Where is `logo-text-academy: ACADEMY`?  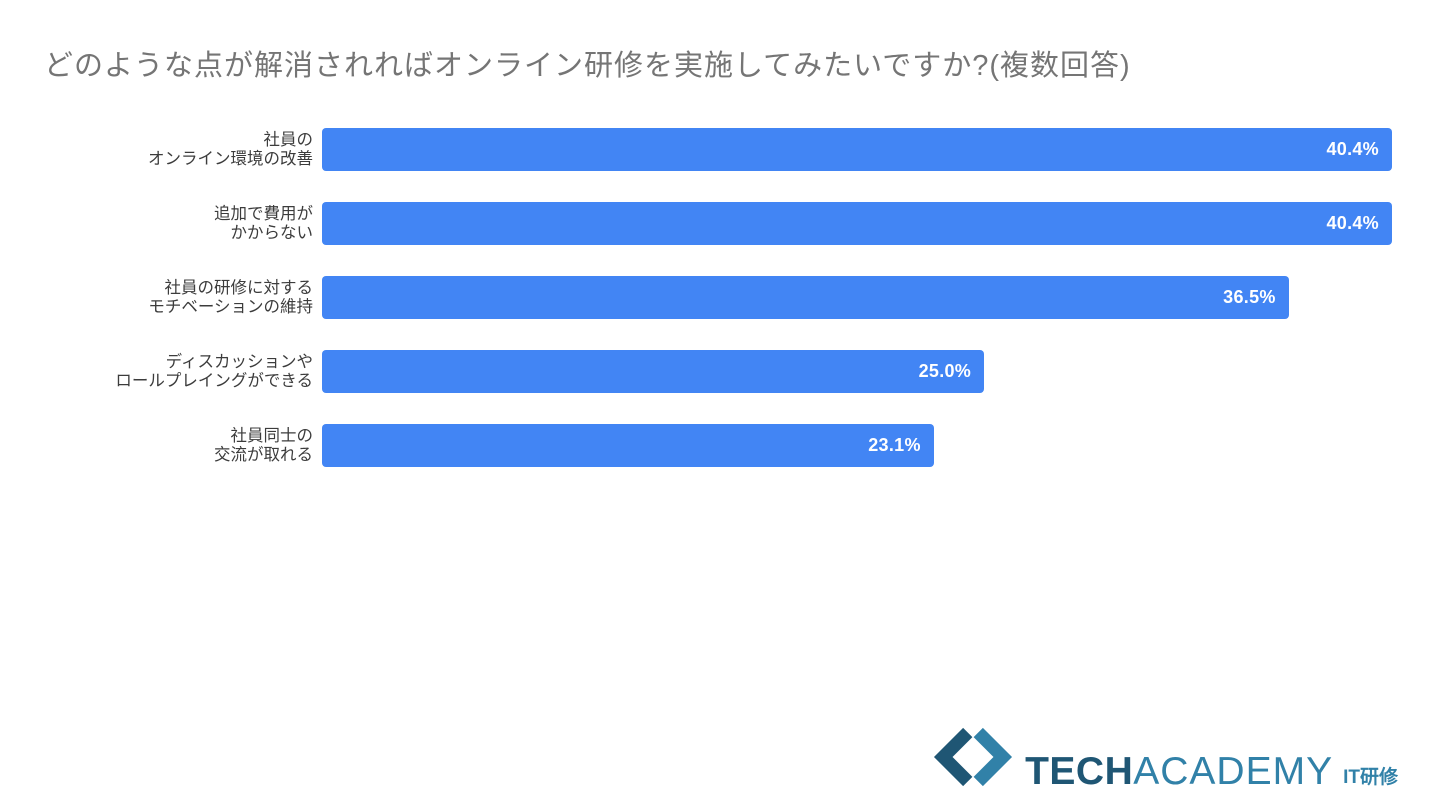
logo-text-academy: ACADEMY is located at coordinates (1233, 772).